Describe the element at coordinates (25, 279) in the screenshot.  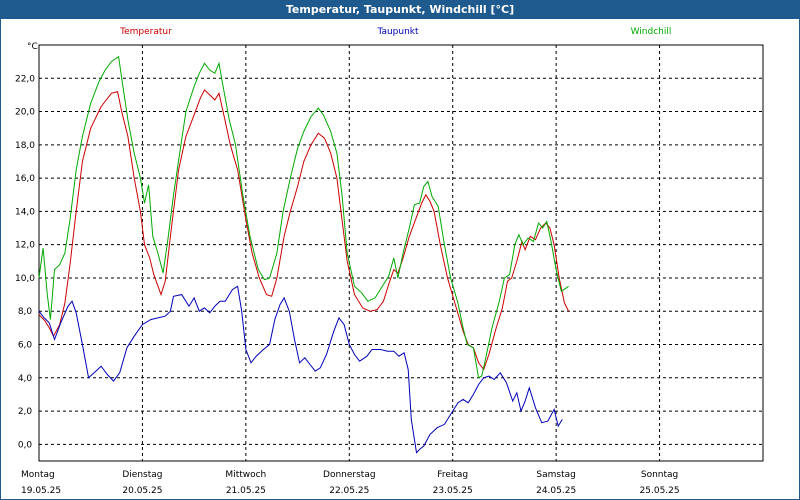
I see `y-tick-label: 10,0` at that location.